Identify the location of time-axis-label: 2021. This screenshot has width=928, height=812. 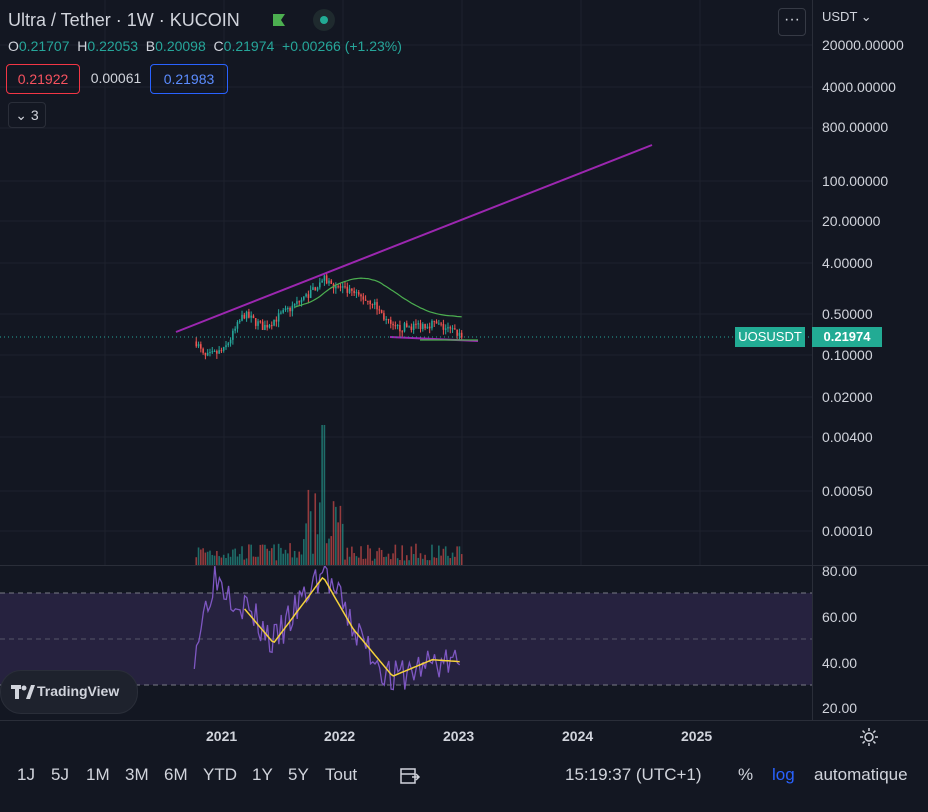
(222, 736).